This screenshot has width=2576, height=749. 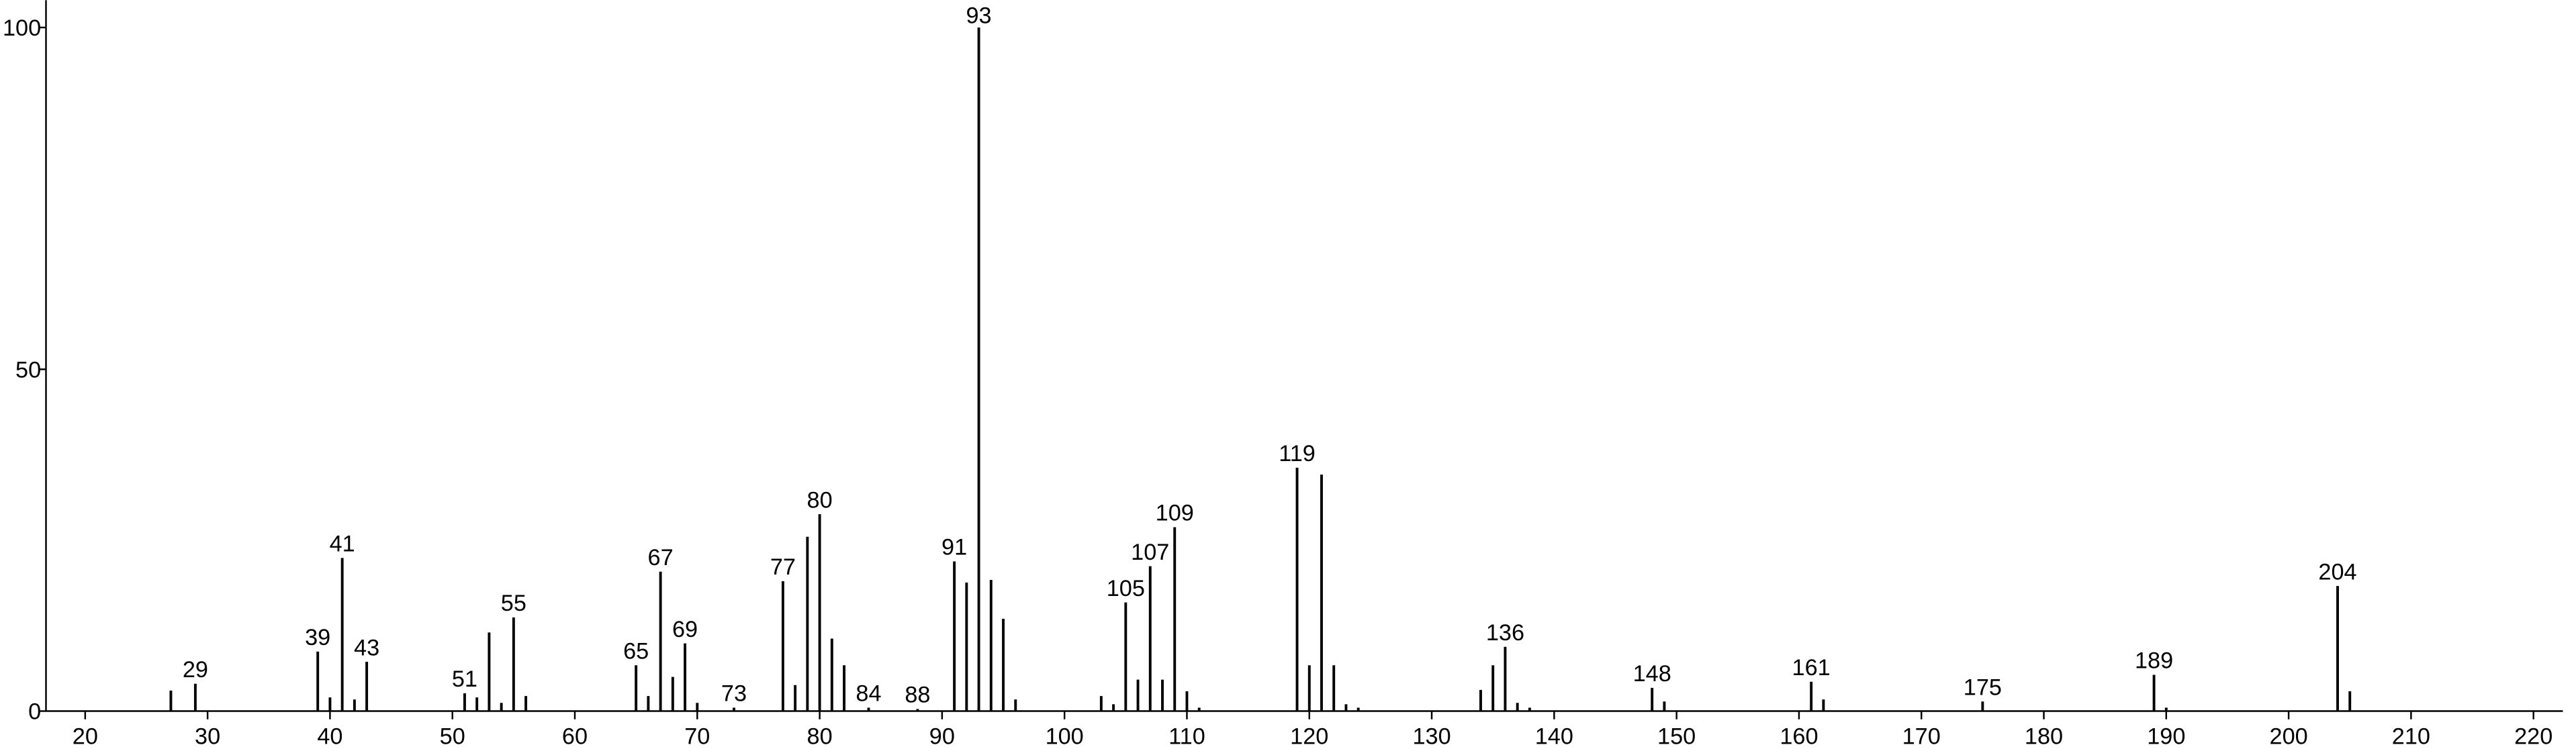 What do you see at coordinates (868, 694) in the screenshot?
I see `peak-label: 84` at bounding box center [868, 694].